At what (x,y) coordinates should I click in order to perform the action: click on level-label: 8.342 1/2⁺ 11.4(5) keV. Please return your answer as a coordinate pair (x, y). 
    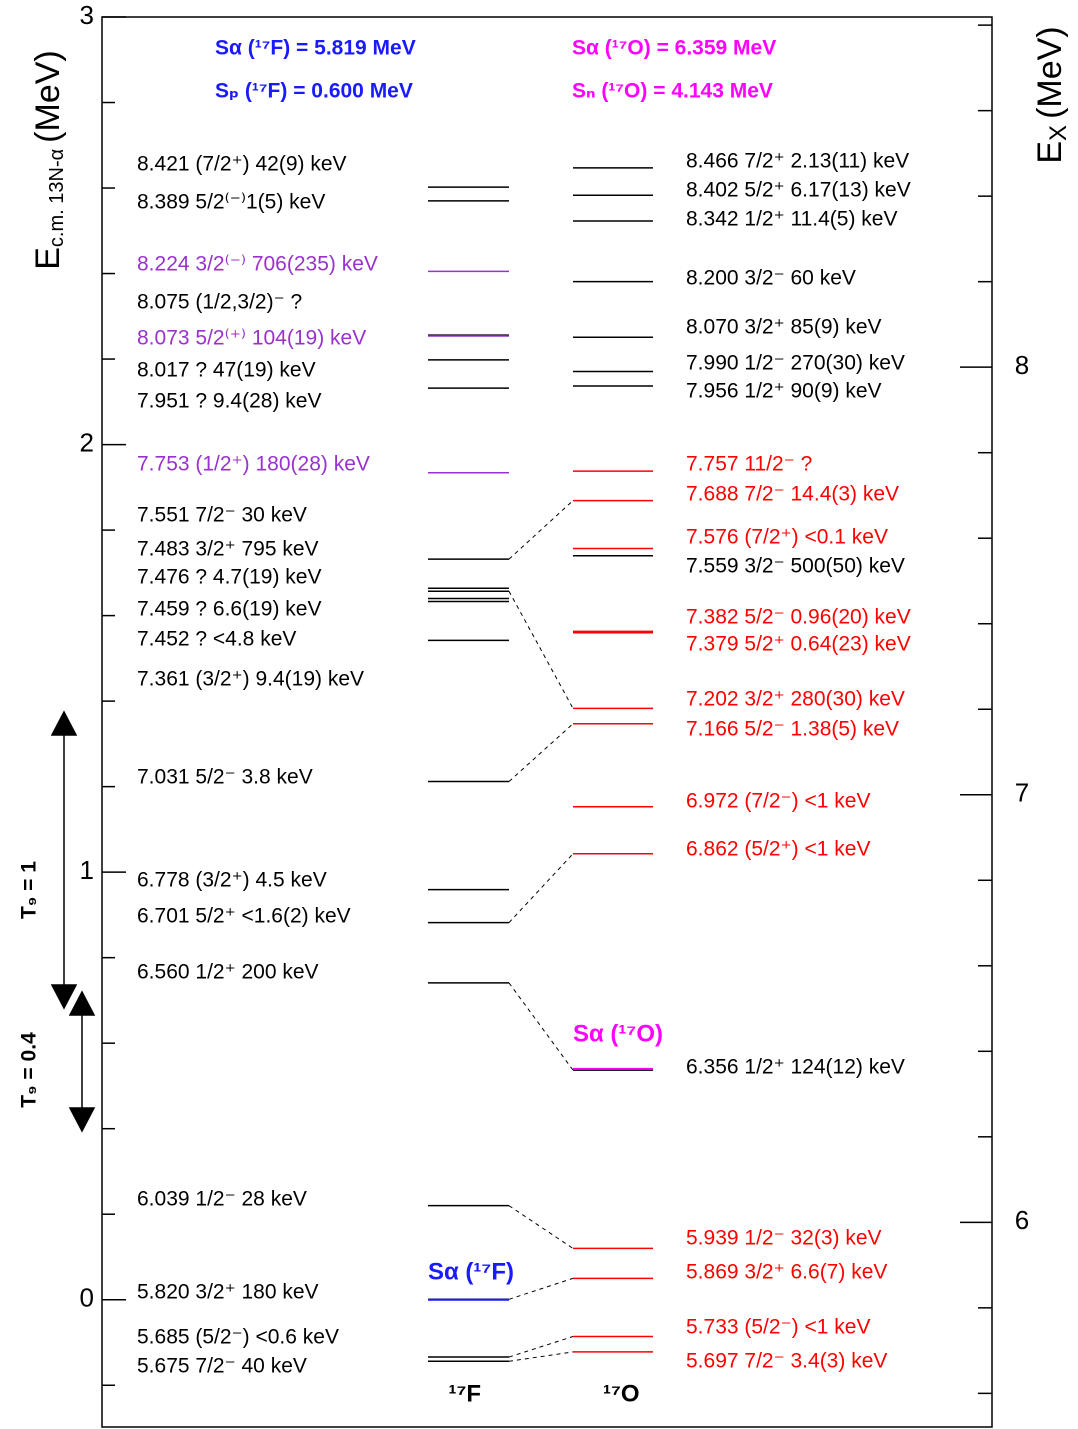
    Looking at the image, I should click on (792, 219).